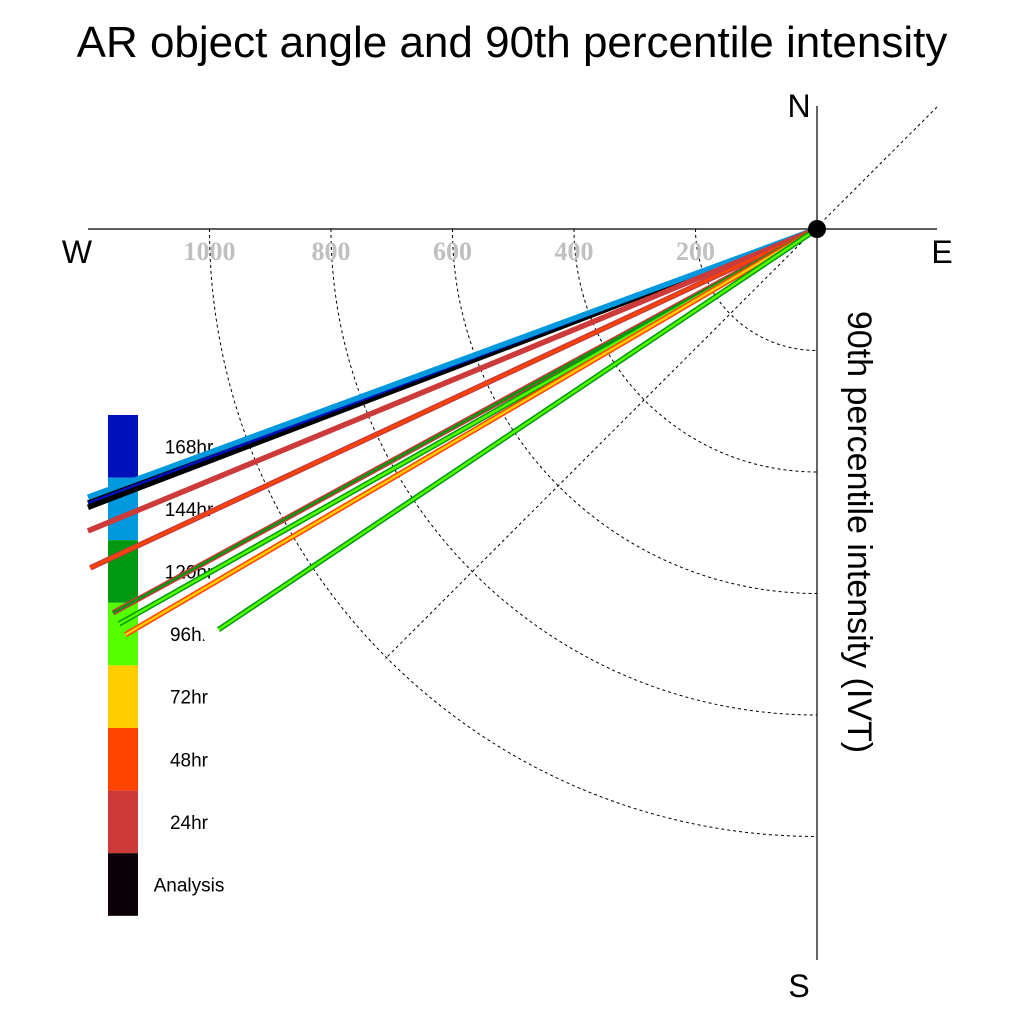 The width and height of the screenshot is (1024, 1024). What do you see at coordinates (798, 986) in the screenshot?
I see `compass-south: S` at bounding box center [798, 986].